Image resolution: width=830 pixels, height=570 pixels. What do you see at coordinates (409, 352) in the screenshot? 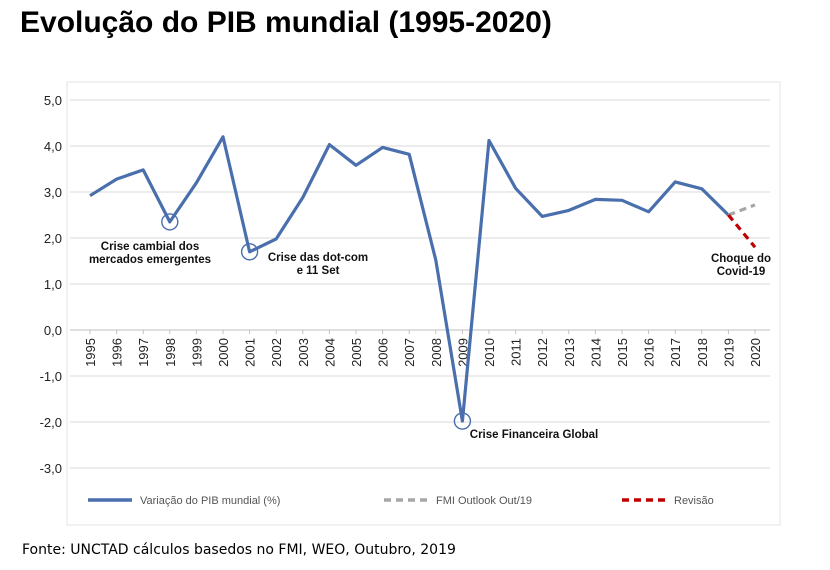
I see `x-tick-label: 2007` at bounding box center [409, 352].